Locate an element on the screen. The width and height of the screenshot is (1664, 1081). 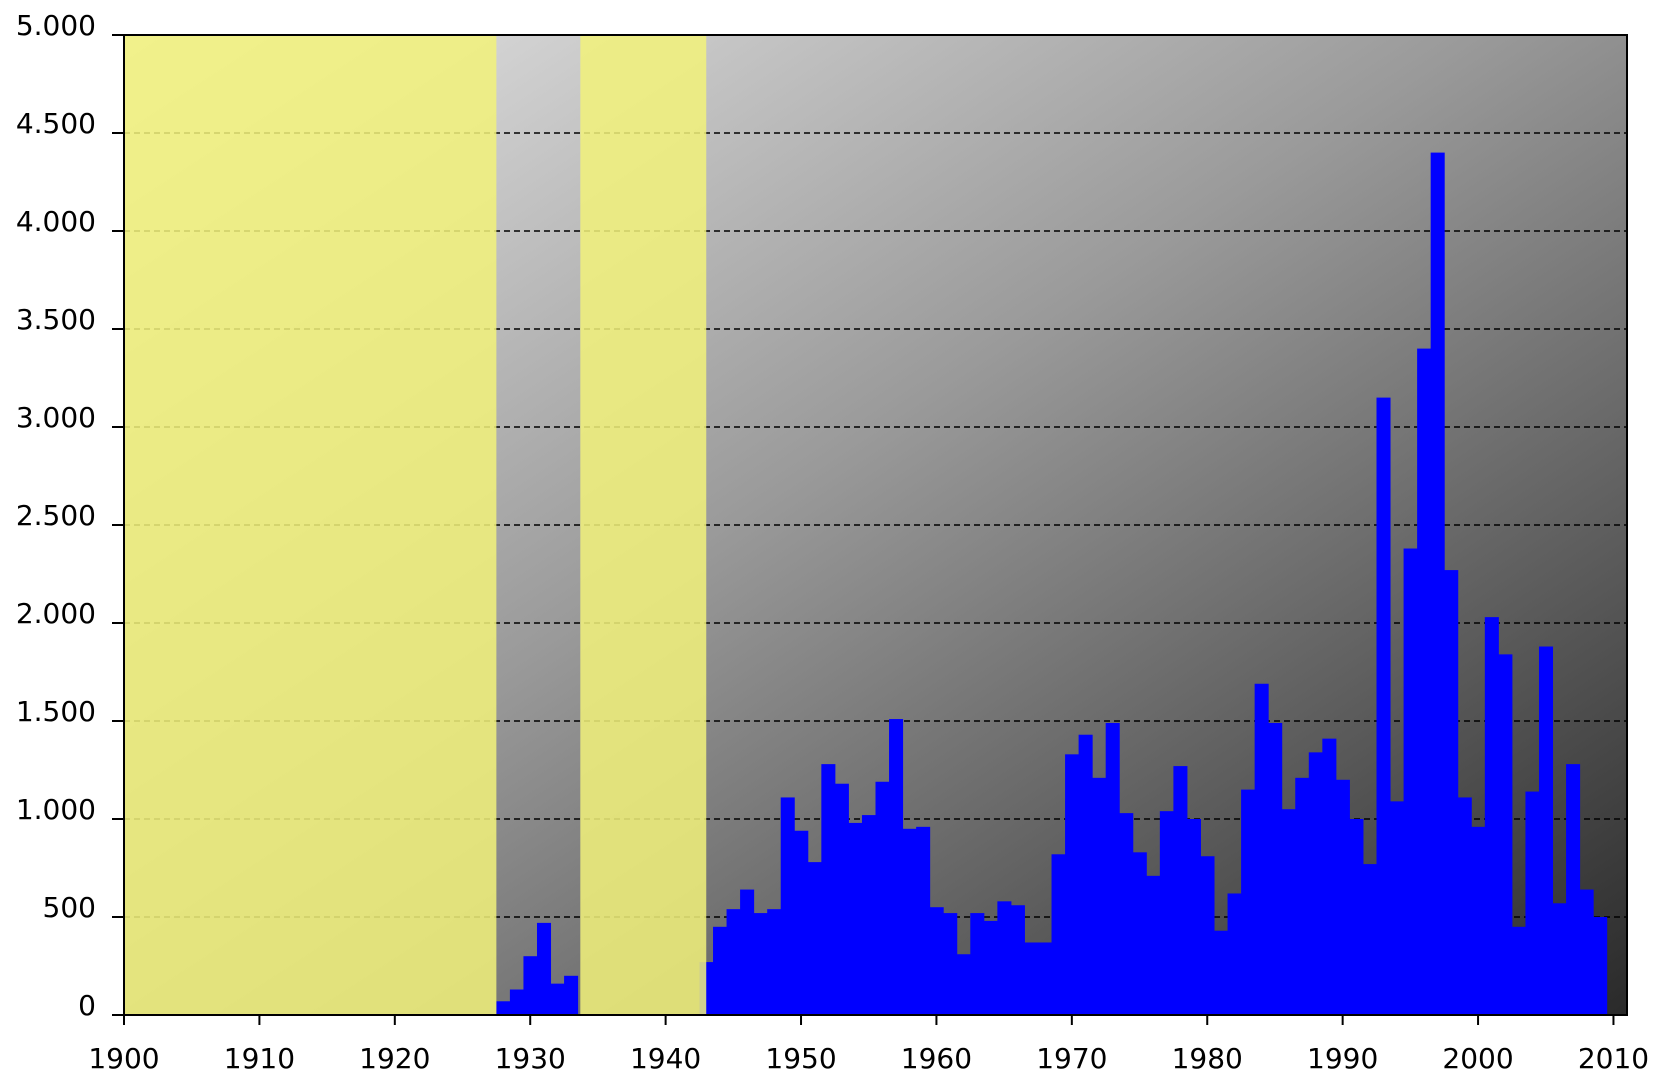
x-tick-label: 1980 is located at coordinates (1207, 1058).